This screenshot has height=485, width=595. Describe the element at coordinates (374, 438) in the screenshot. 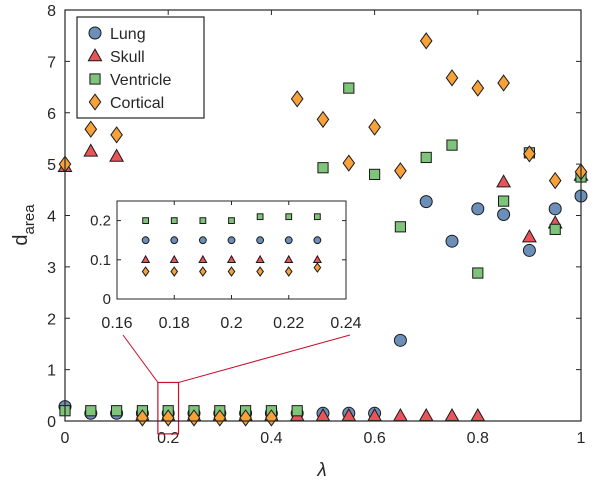

I see `x-tick-label: 0.6` at that location.